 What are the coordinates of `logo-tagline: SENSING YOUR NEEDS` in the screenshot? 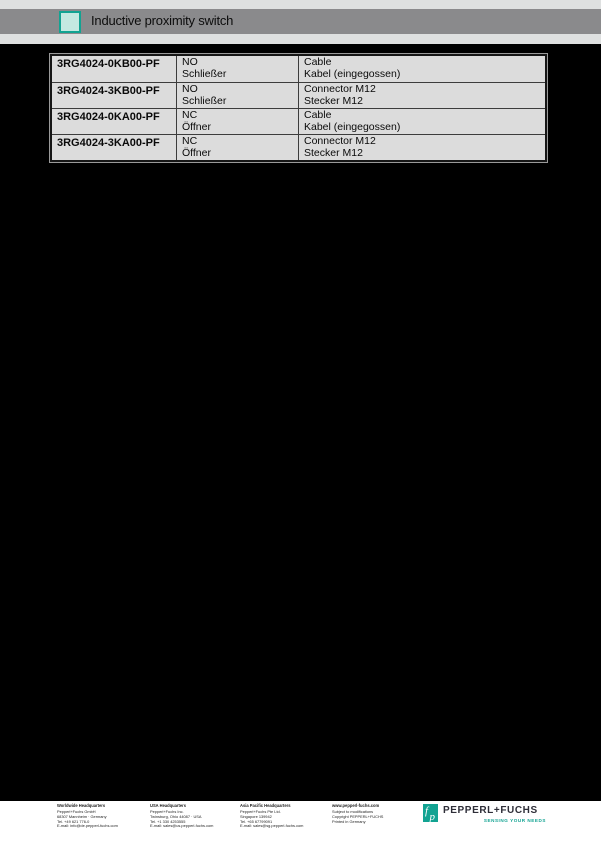 It's located at (514, 820).